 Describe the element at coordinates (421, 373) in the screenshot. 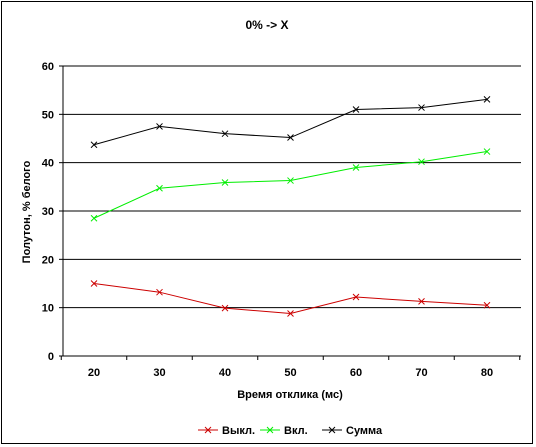

I see `x-tick-label-70: 70` at that location.